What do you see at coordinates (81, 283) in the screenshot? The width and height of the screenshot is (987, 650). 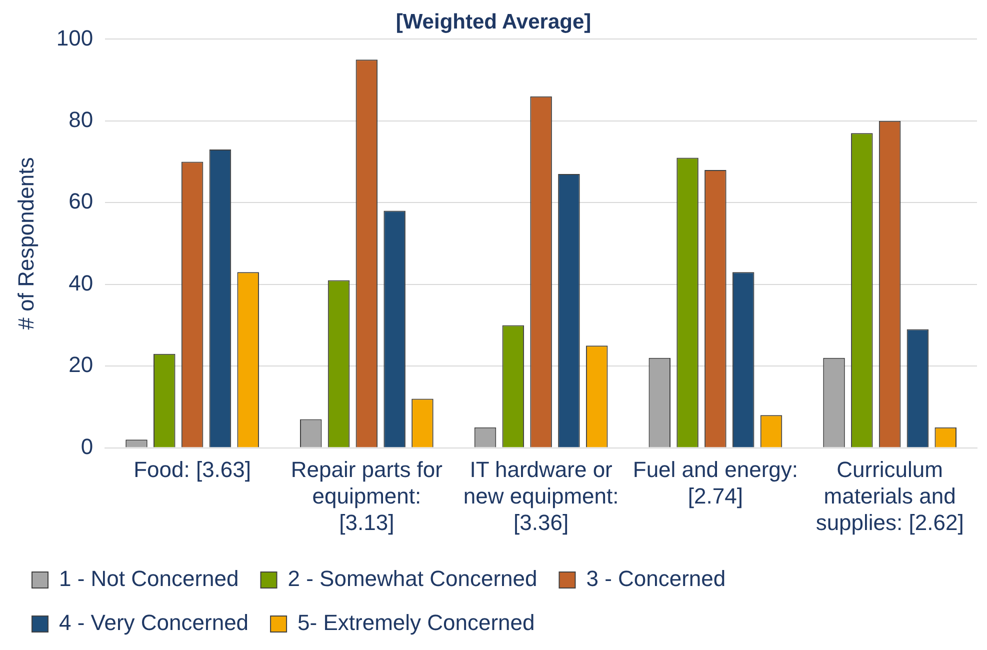 I see `y-tick-label: 40` at bounding box center [81, 283].